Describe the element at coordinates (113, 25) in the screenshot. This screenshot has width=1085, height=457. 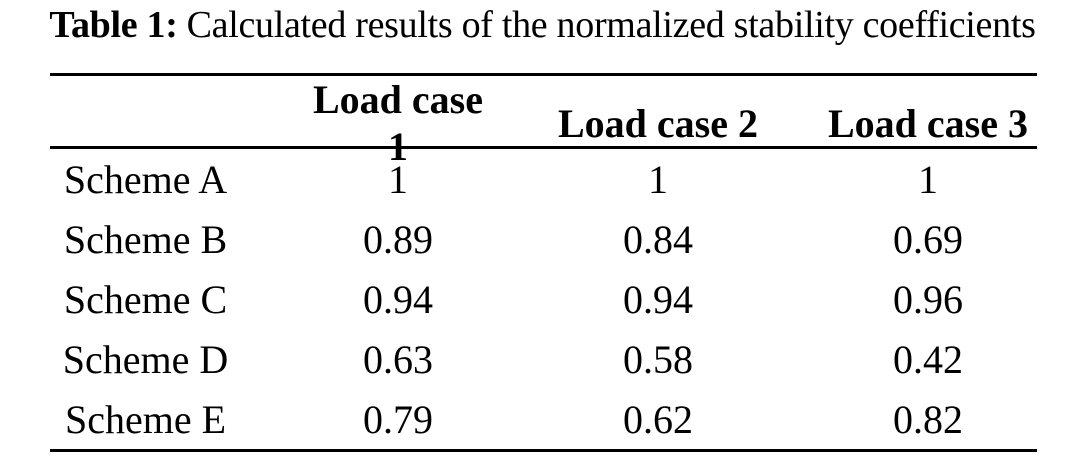
I see `table-caption-label: Table 1:` at that location.